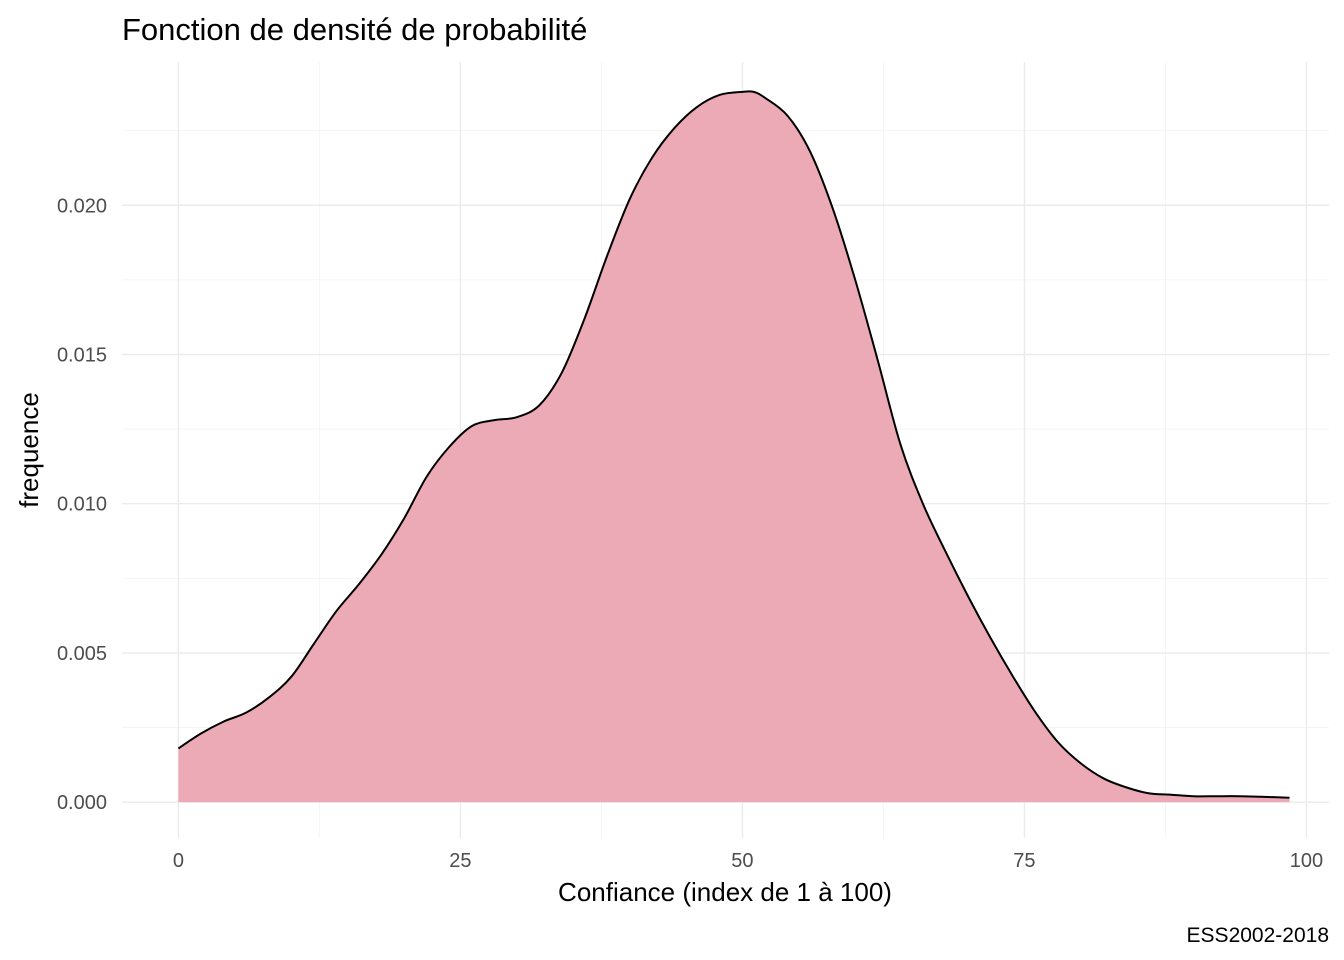  What do you see at coordinates (82, 654) in the screenshot?
I see `y-tick-label: 0.005` at bounding box center [82, 654].